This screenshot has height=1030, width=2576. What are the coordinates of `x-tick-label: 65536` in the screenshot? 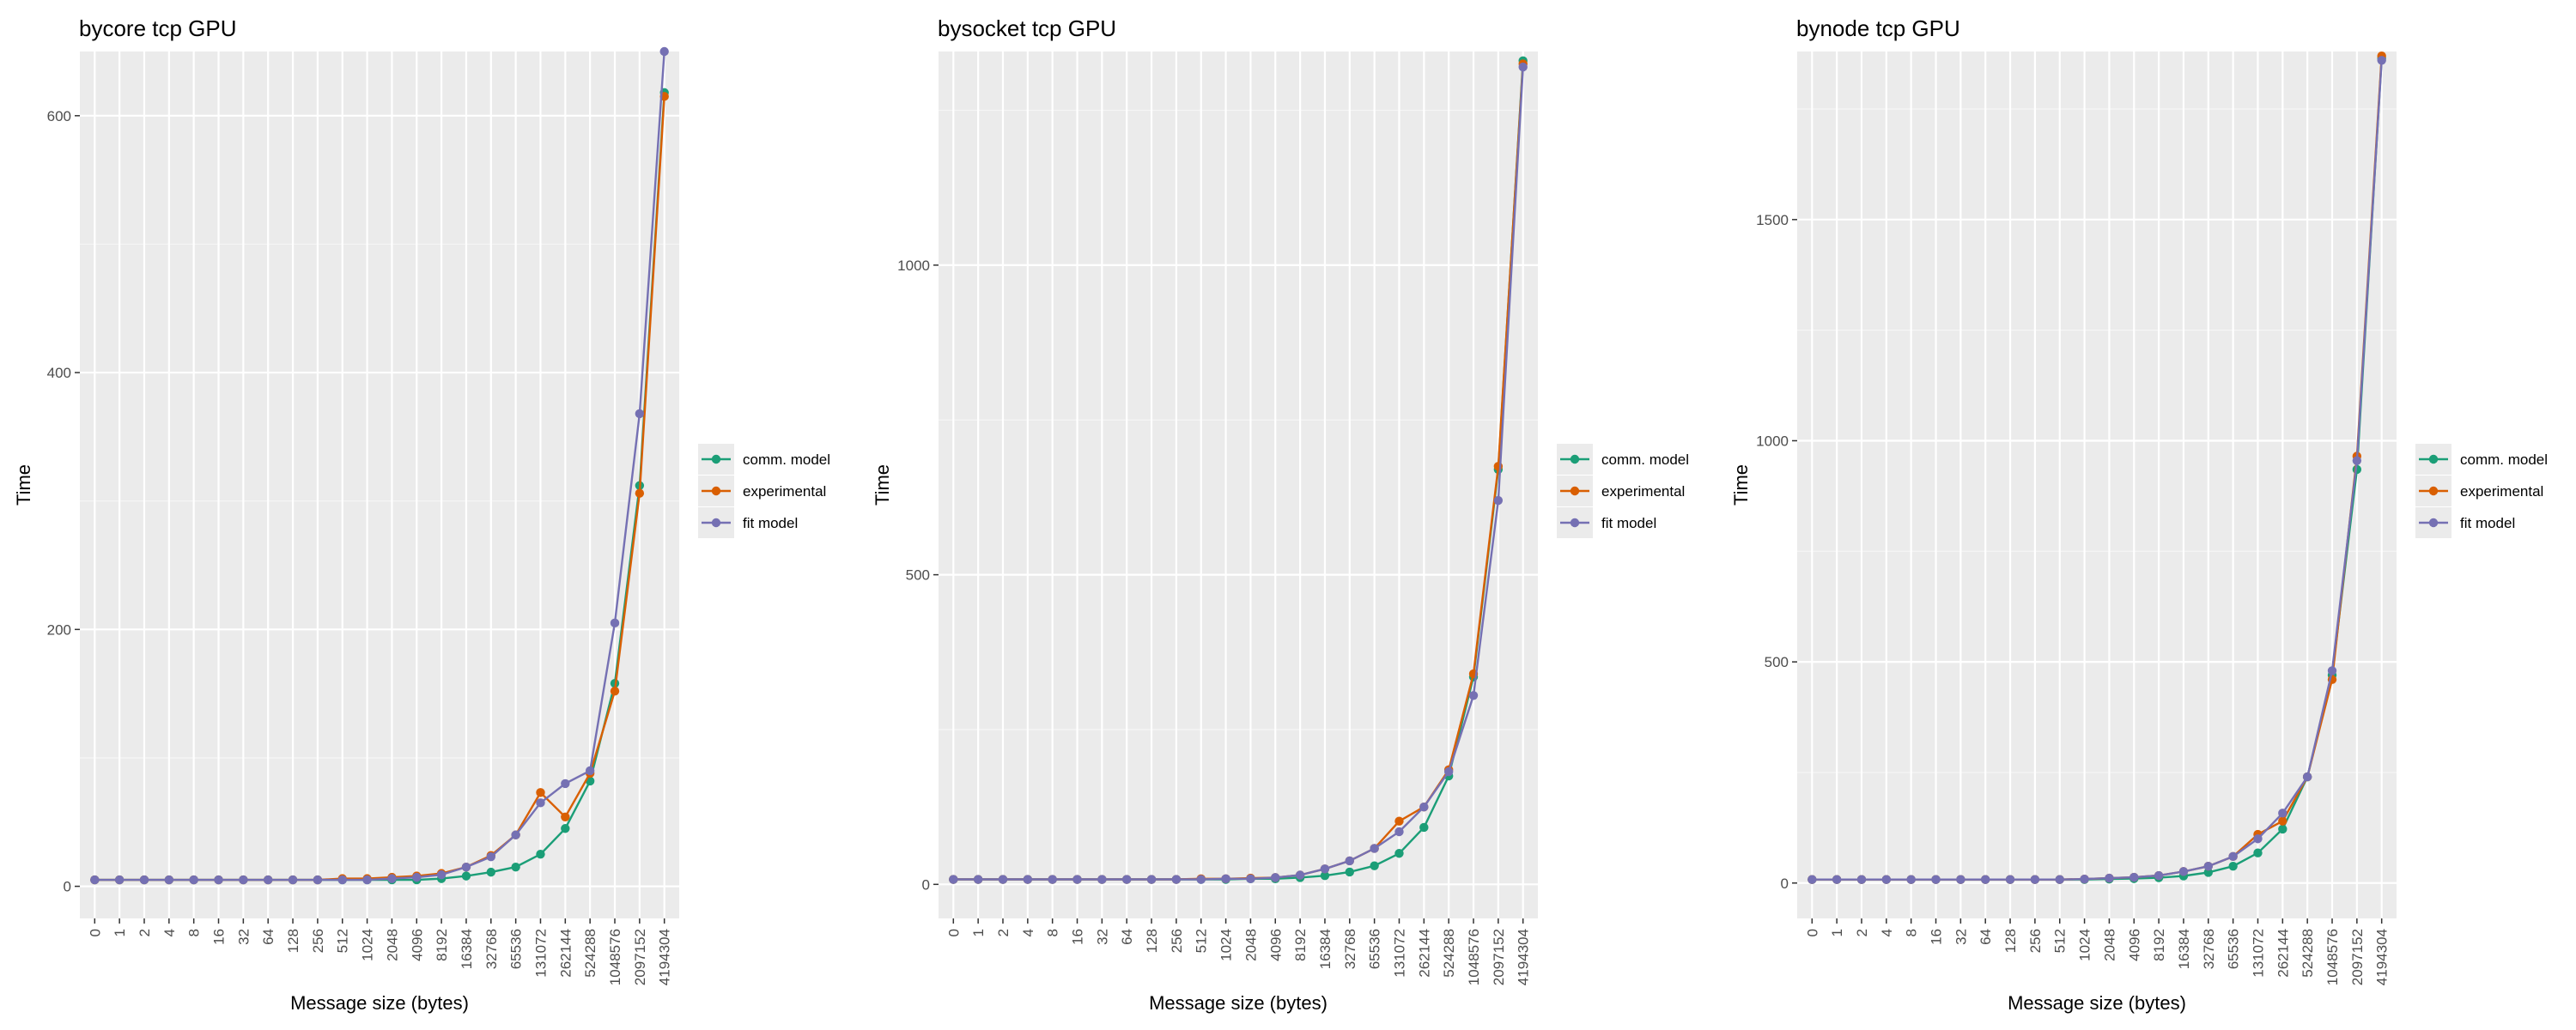 It's located at (1375, 949).